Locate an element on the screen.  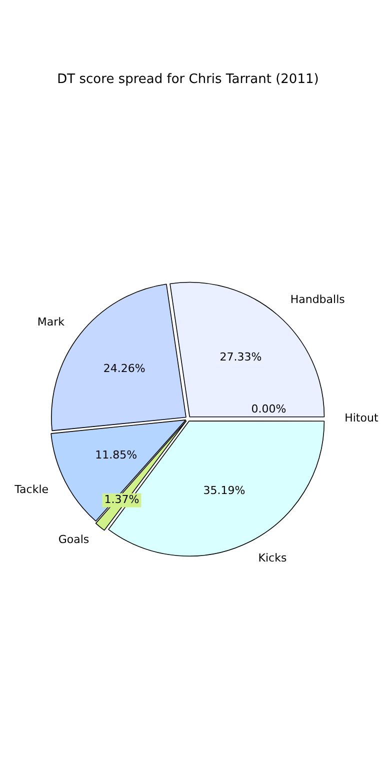
data-label: 24.26% is located at coordinates (124, 368).